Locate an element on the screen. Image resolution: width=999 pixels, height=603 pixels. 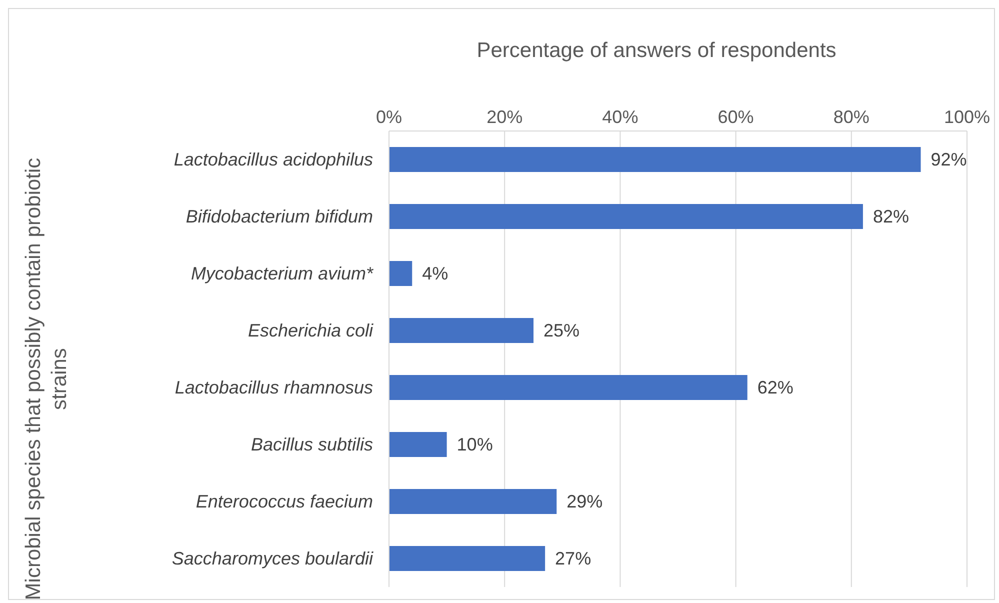
y-tick-label: Mycobacterium avium* is located at coordinates (282, 274).